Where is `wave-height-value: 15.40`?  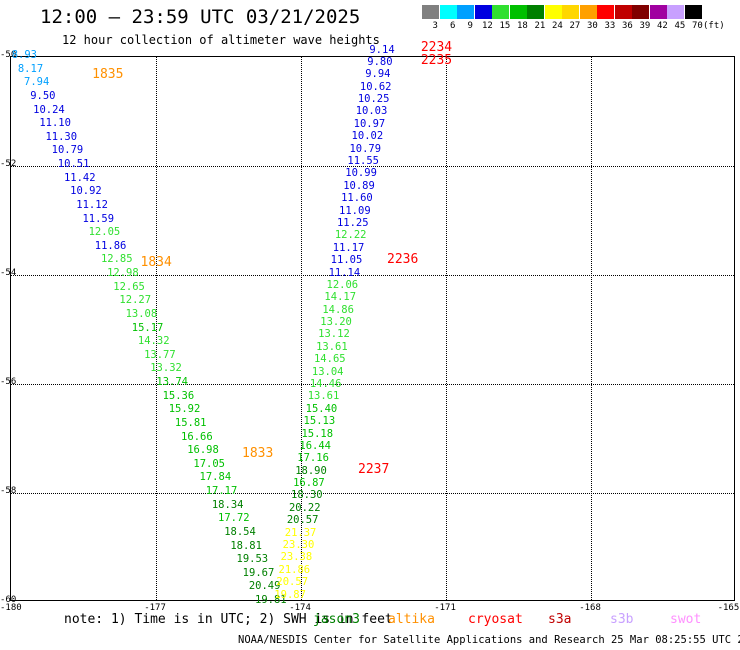 wave-height-value: 15.40 is located at coordinates (321, 408).